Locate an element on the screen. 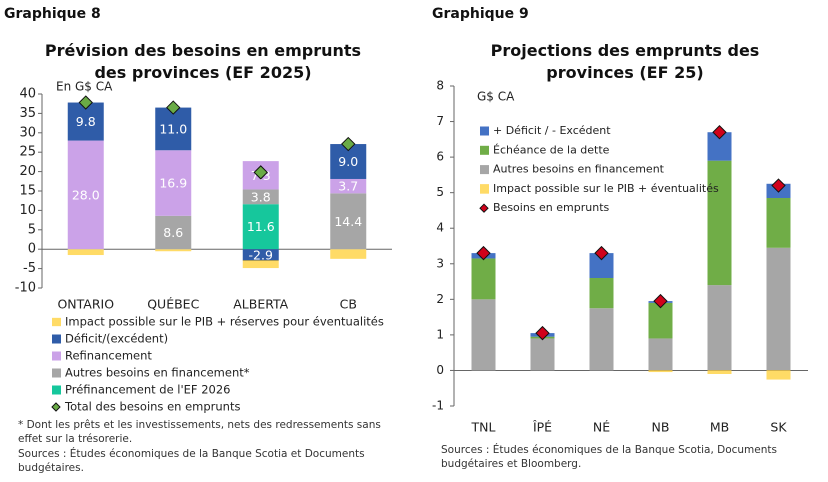 The image size is (828, 482). y-tick-label: 1 is located at coordinates (440, 334).